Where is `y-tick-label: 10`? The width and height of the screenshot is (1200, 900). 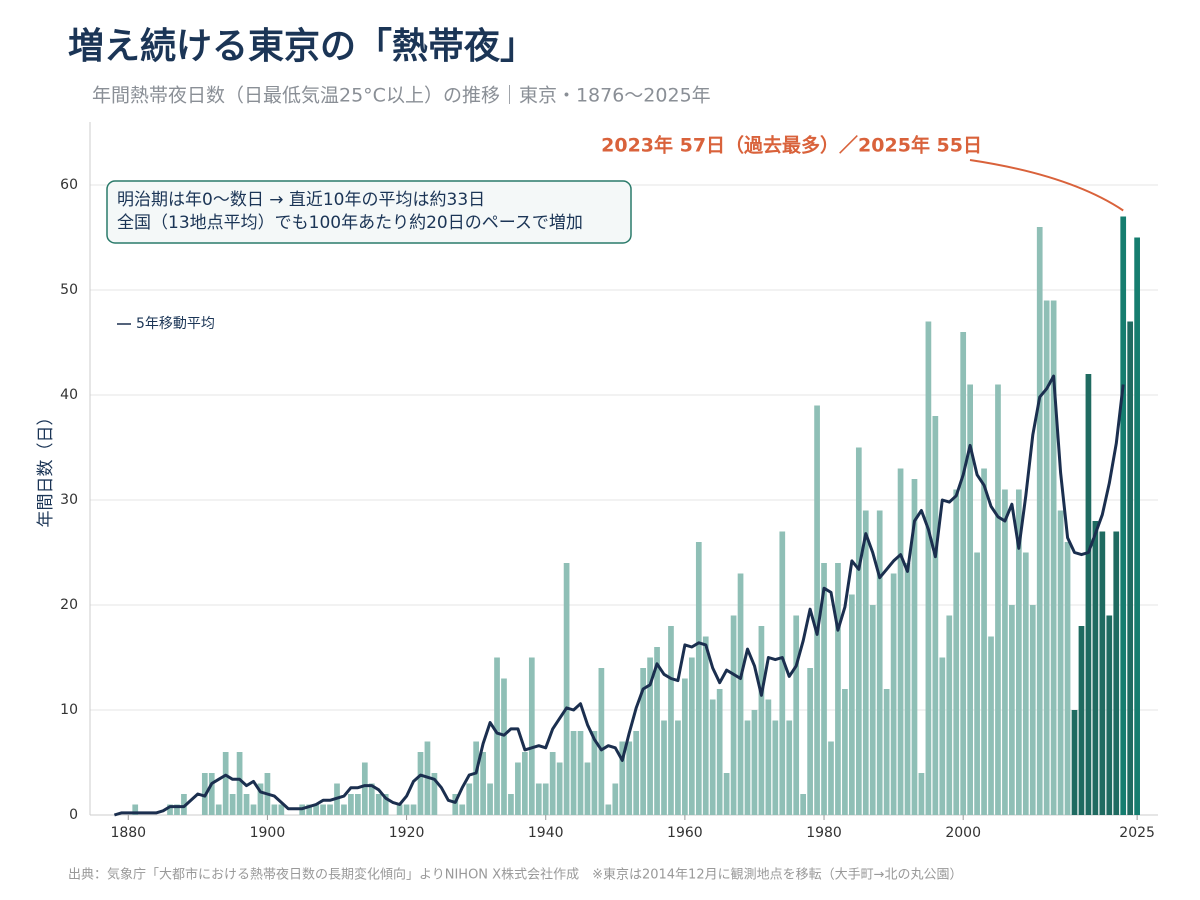 y-tick-label: 10 is located at coordinates (69, 710).